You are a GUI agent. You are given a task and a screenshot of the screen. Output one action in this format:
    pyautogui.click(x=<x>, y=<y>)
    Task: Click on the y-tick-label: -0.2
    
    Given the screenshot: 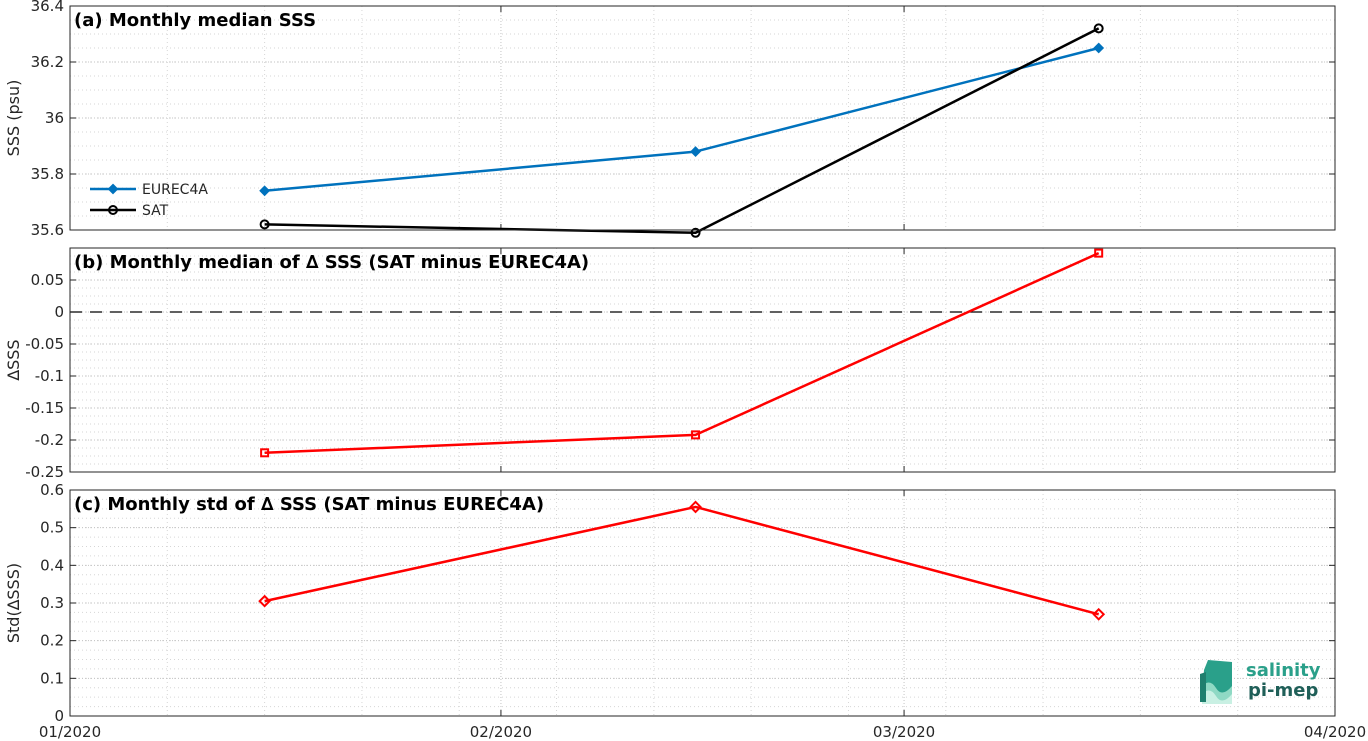 What is the action you would take?
    pyautogui.click(x=49, y=440)
    